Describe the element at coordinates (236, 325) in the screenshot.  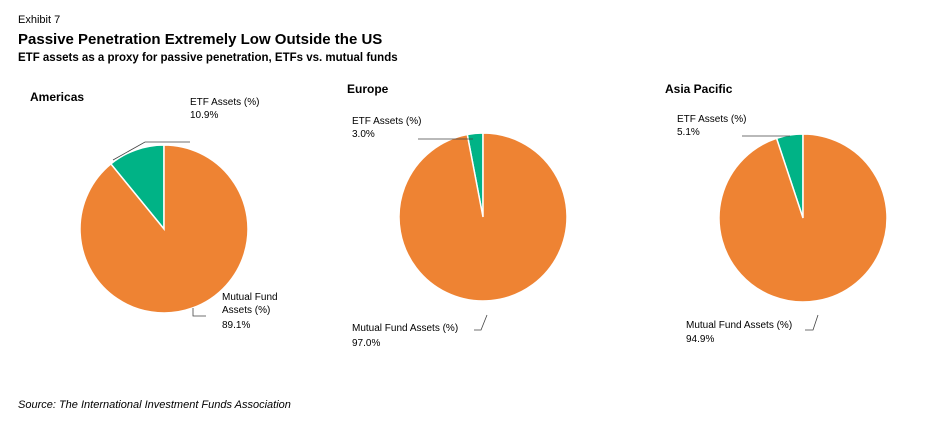
I see `mf-value-americas: 89.1%` at that location.